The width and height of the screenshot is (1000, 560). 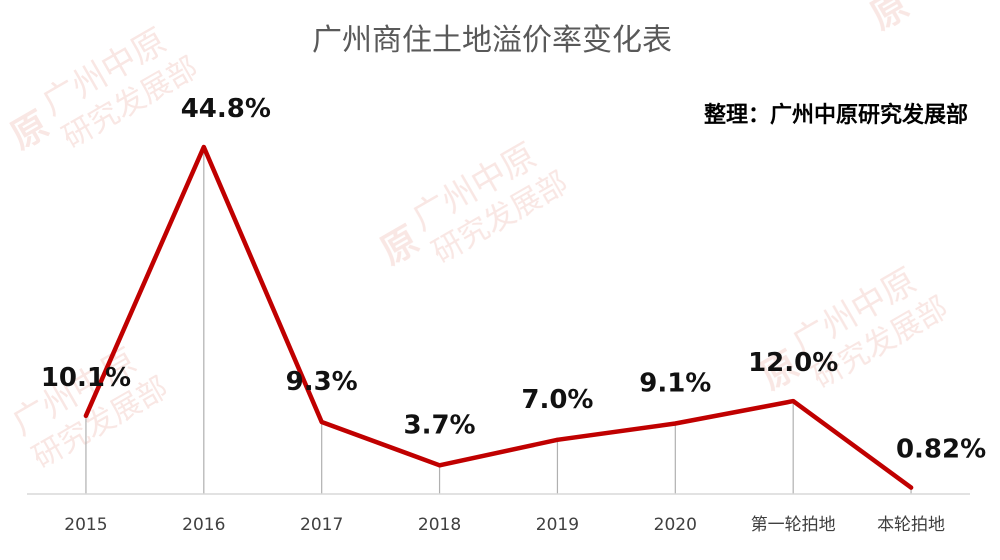 What do you see at coordinates (675, 384) in the screenshot?
I see `data-label: 9.1%` at bounding box center [675, 384].